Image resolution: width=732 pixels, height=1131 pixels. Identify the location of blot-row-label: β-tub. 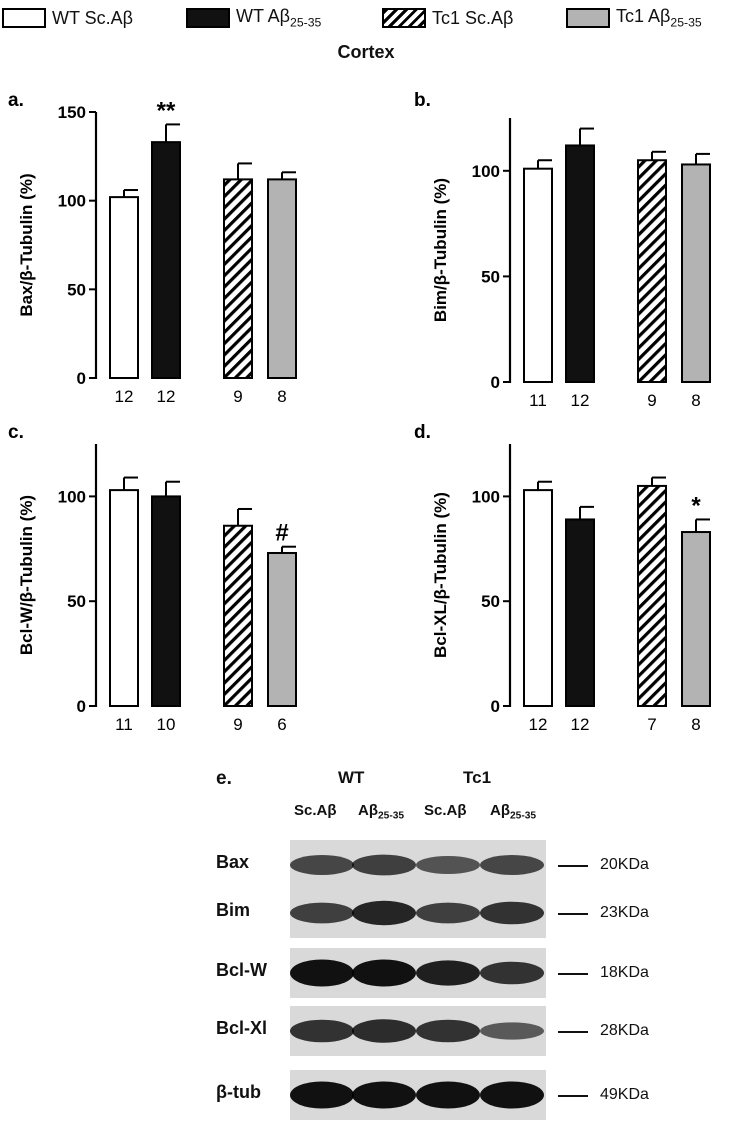
(238, 1092).